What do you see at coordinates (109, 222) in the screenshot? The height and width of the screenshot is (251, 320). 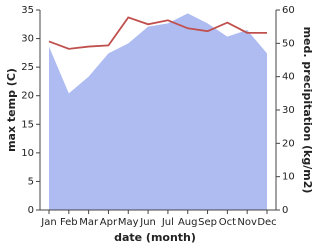 I see `x-tick-label: Apr` at bounding box center [109, 222].